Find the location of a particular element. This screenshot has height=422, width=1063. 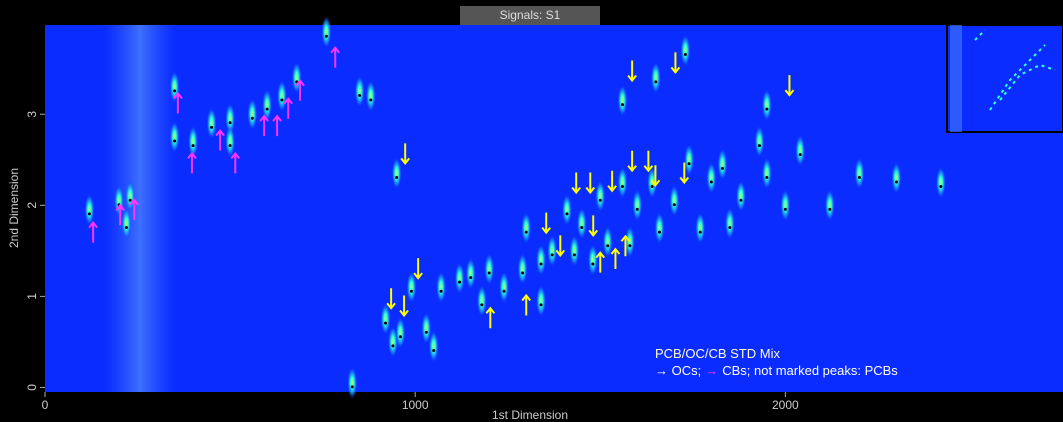

x-axis-label: 1st Dimension is located at coordinates (530, 415).